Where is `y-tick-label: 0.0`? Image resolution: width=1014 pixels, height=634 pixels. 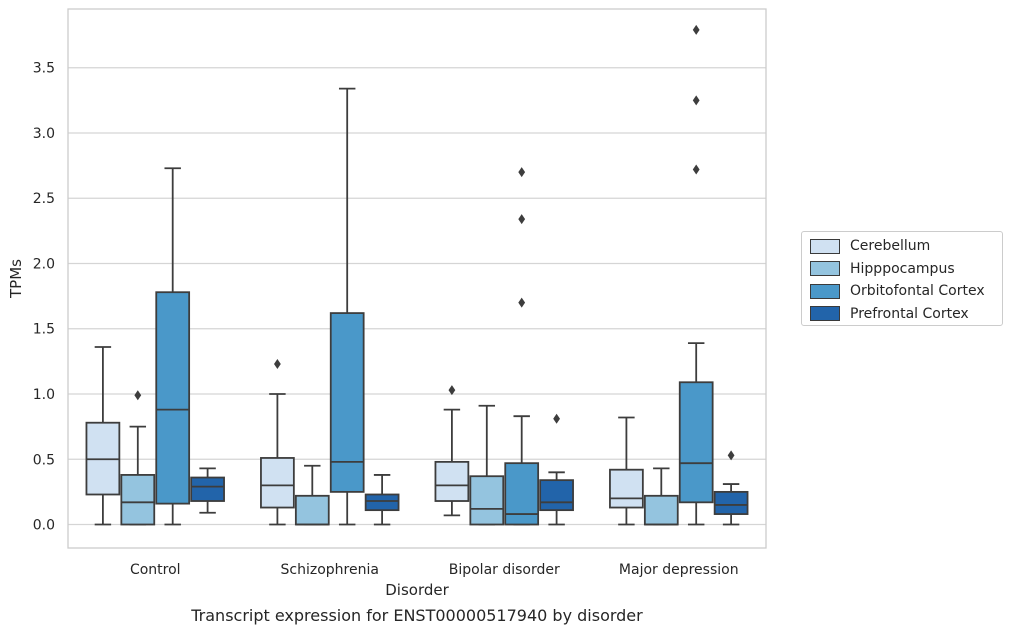
y-tick-label: 0.0 is located at coordinates (44, 526).